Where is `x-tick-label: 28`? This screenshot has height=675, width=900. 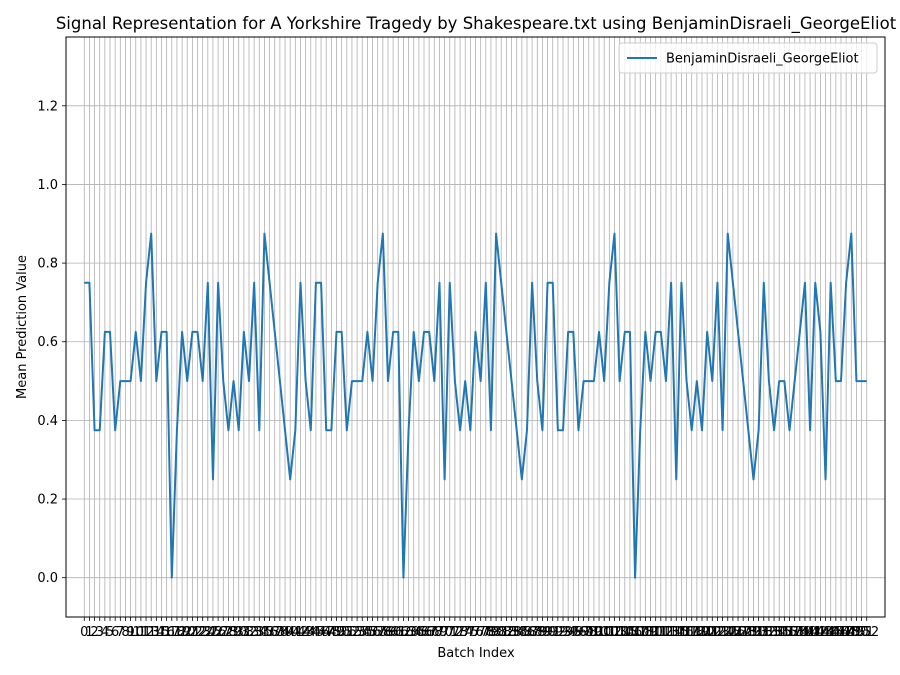
x-tick-label: 28 is located at coordinates (228, 632).